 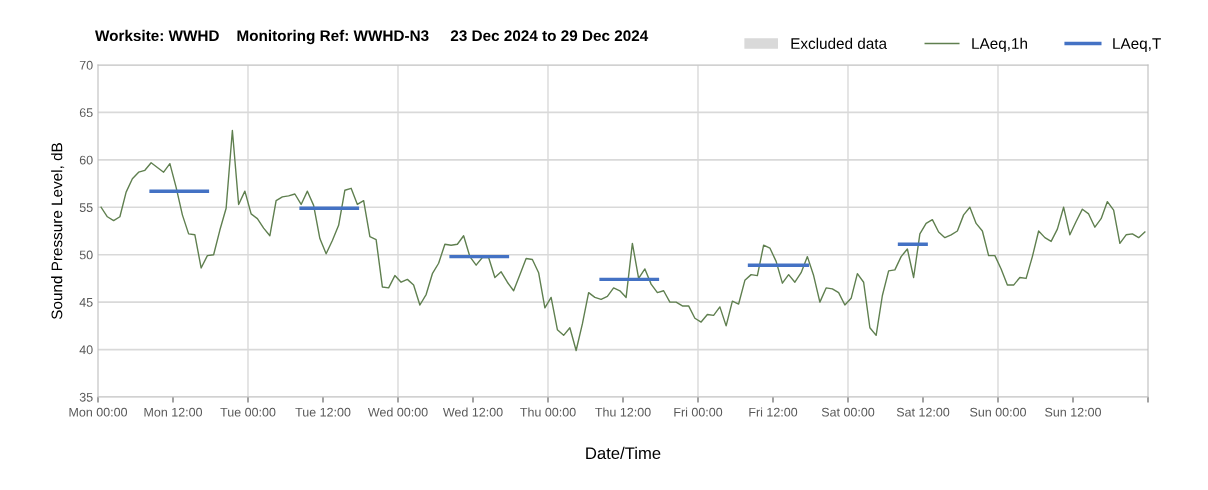 What do you see at coordinates (698, 412) in the screenshot?
I see `x-tick-label: Fri 00:00` at bounding box center [698, 412].